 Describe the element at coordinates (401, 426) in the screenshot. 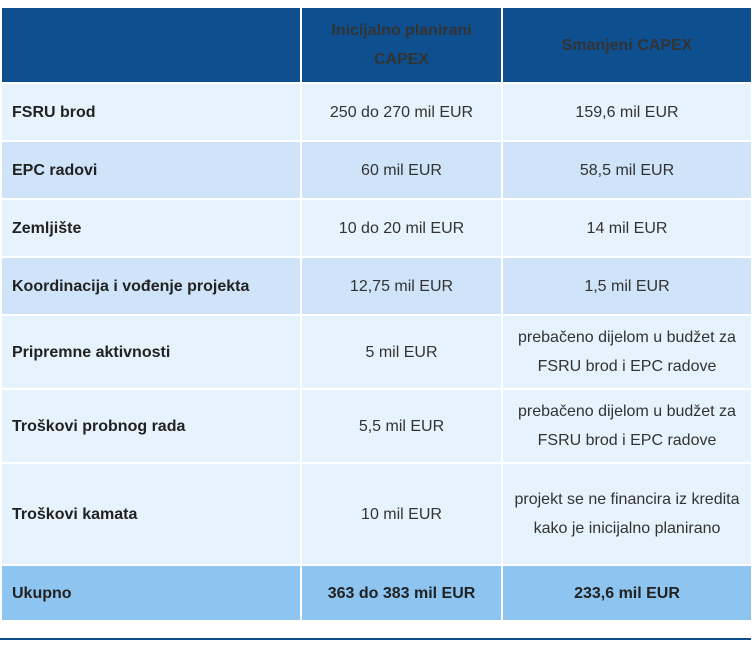

I see `initial-value: 5,5 mil EUR` at that location.